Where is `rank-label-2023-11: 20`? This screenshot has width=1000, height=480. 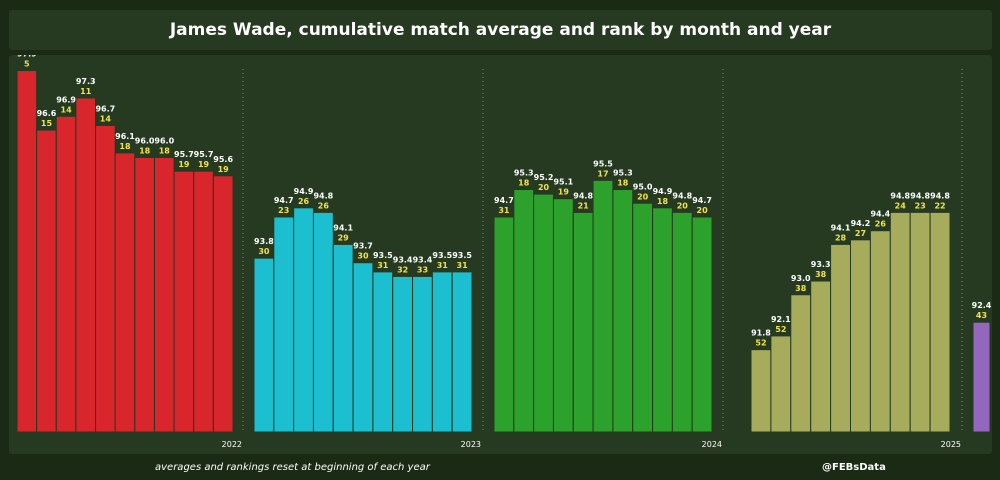 rank-label-2023-11: 20 is located at coordinates (703, 210).